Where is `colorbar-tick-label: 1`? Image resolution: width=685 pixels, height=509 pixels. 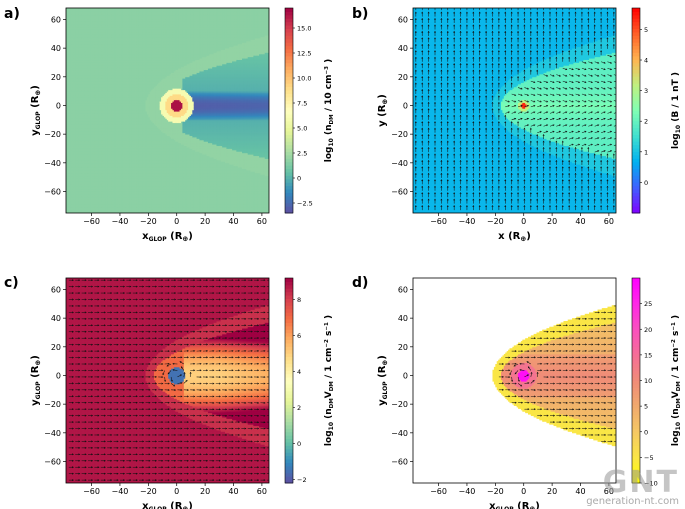 colorbar-tick-label: 1 is located at coordinates (646, 152).